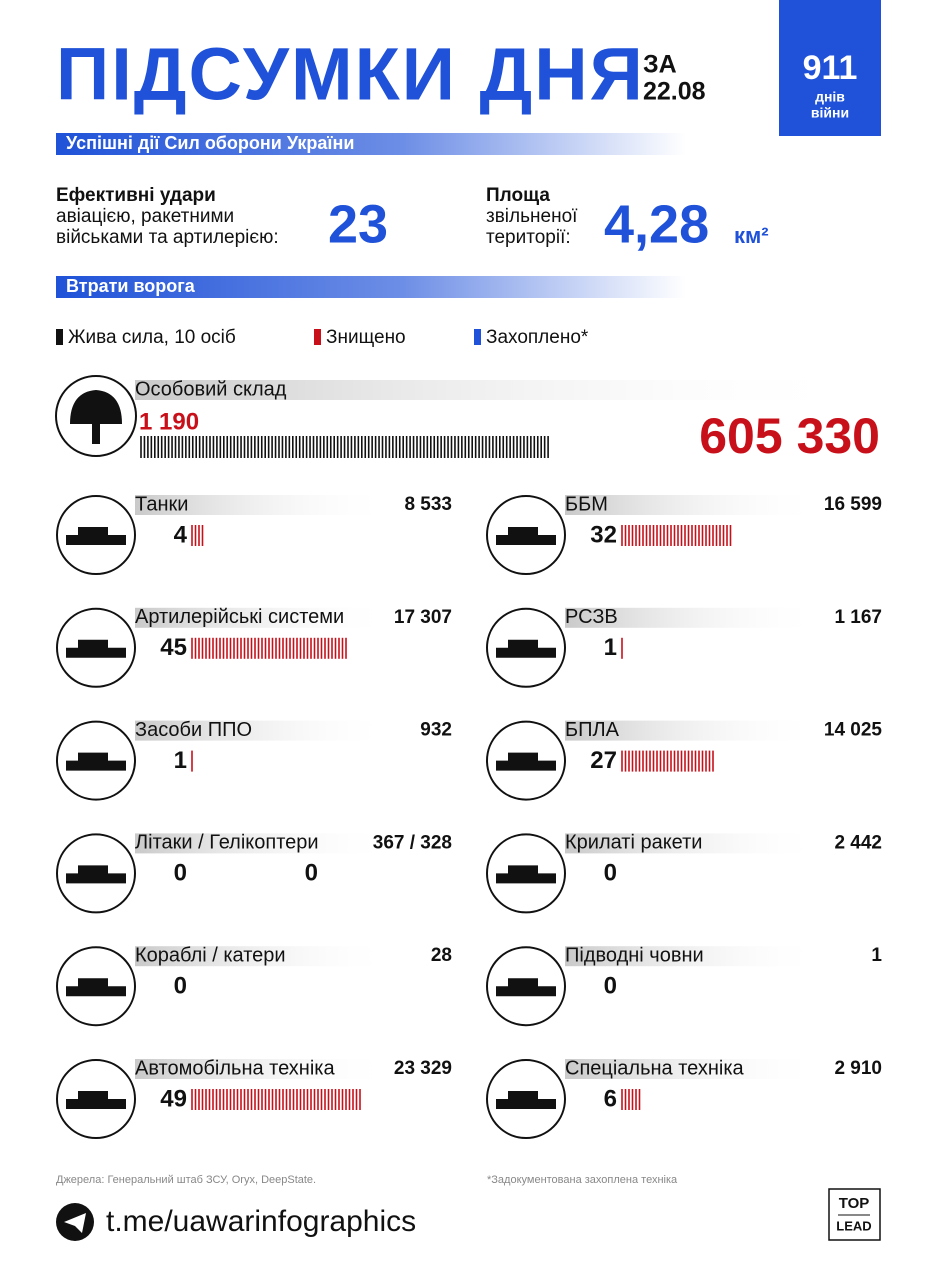 This screenshot has height=1280, width=937. What do you see at coordinates (751, 235) in the screenshot?
I see `territory-unit: км²` at bounding box center [751, 235].